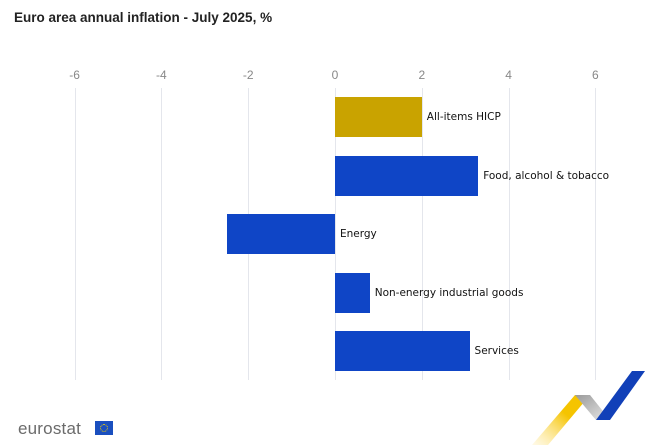  I want to click on x-axis-tick: -6, so click(74, 75).